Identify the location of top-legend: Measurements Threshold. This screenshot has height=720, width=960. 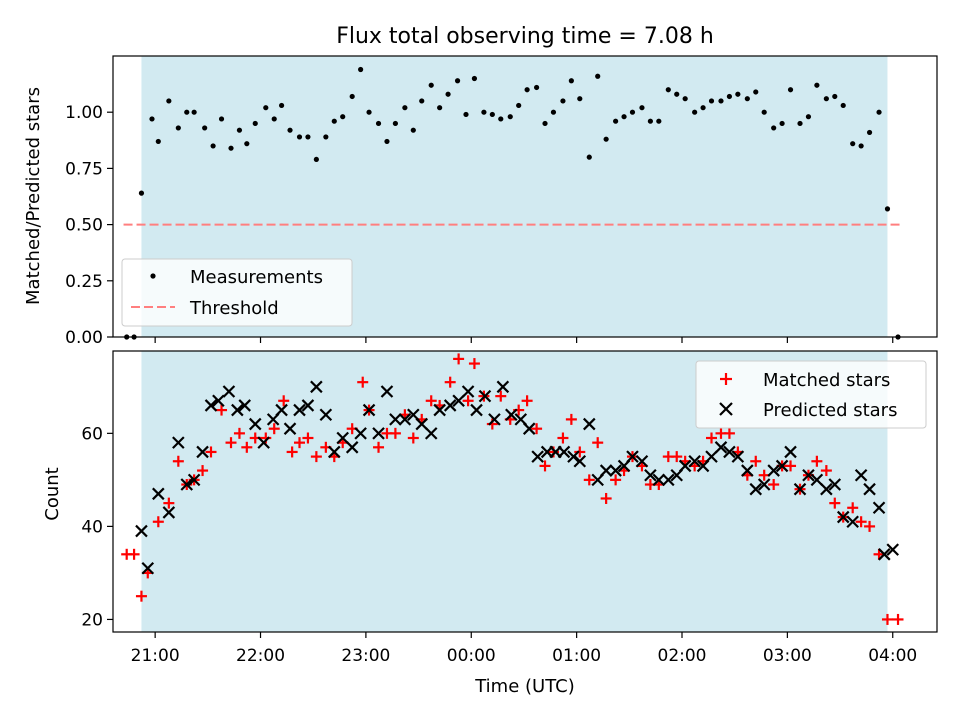
(237, 292).